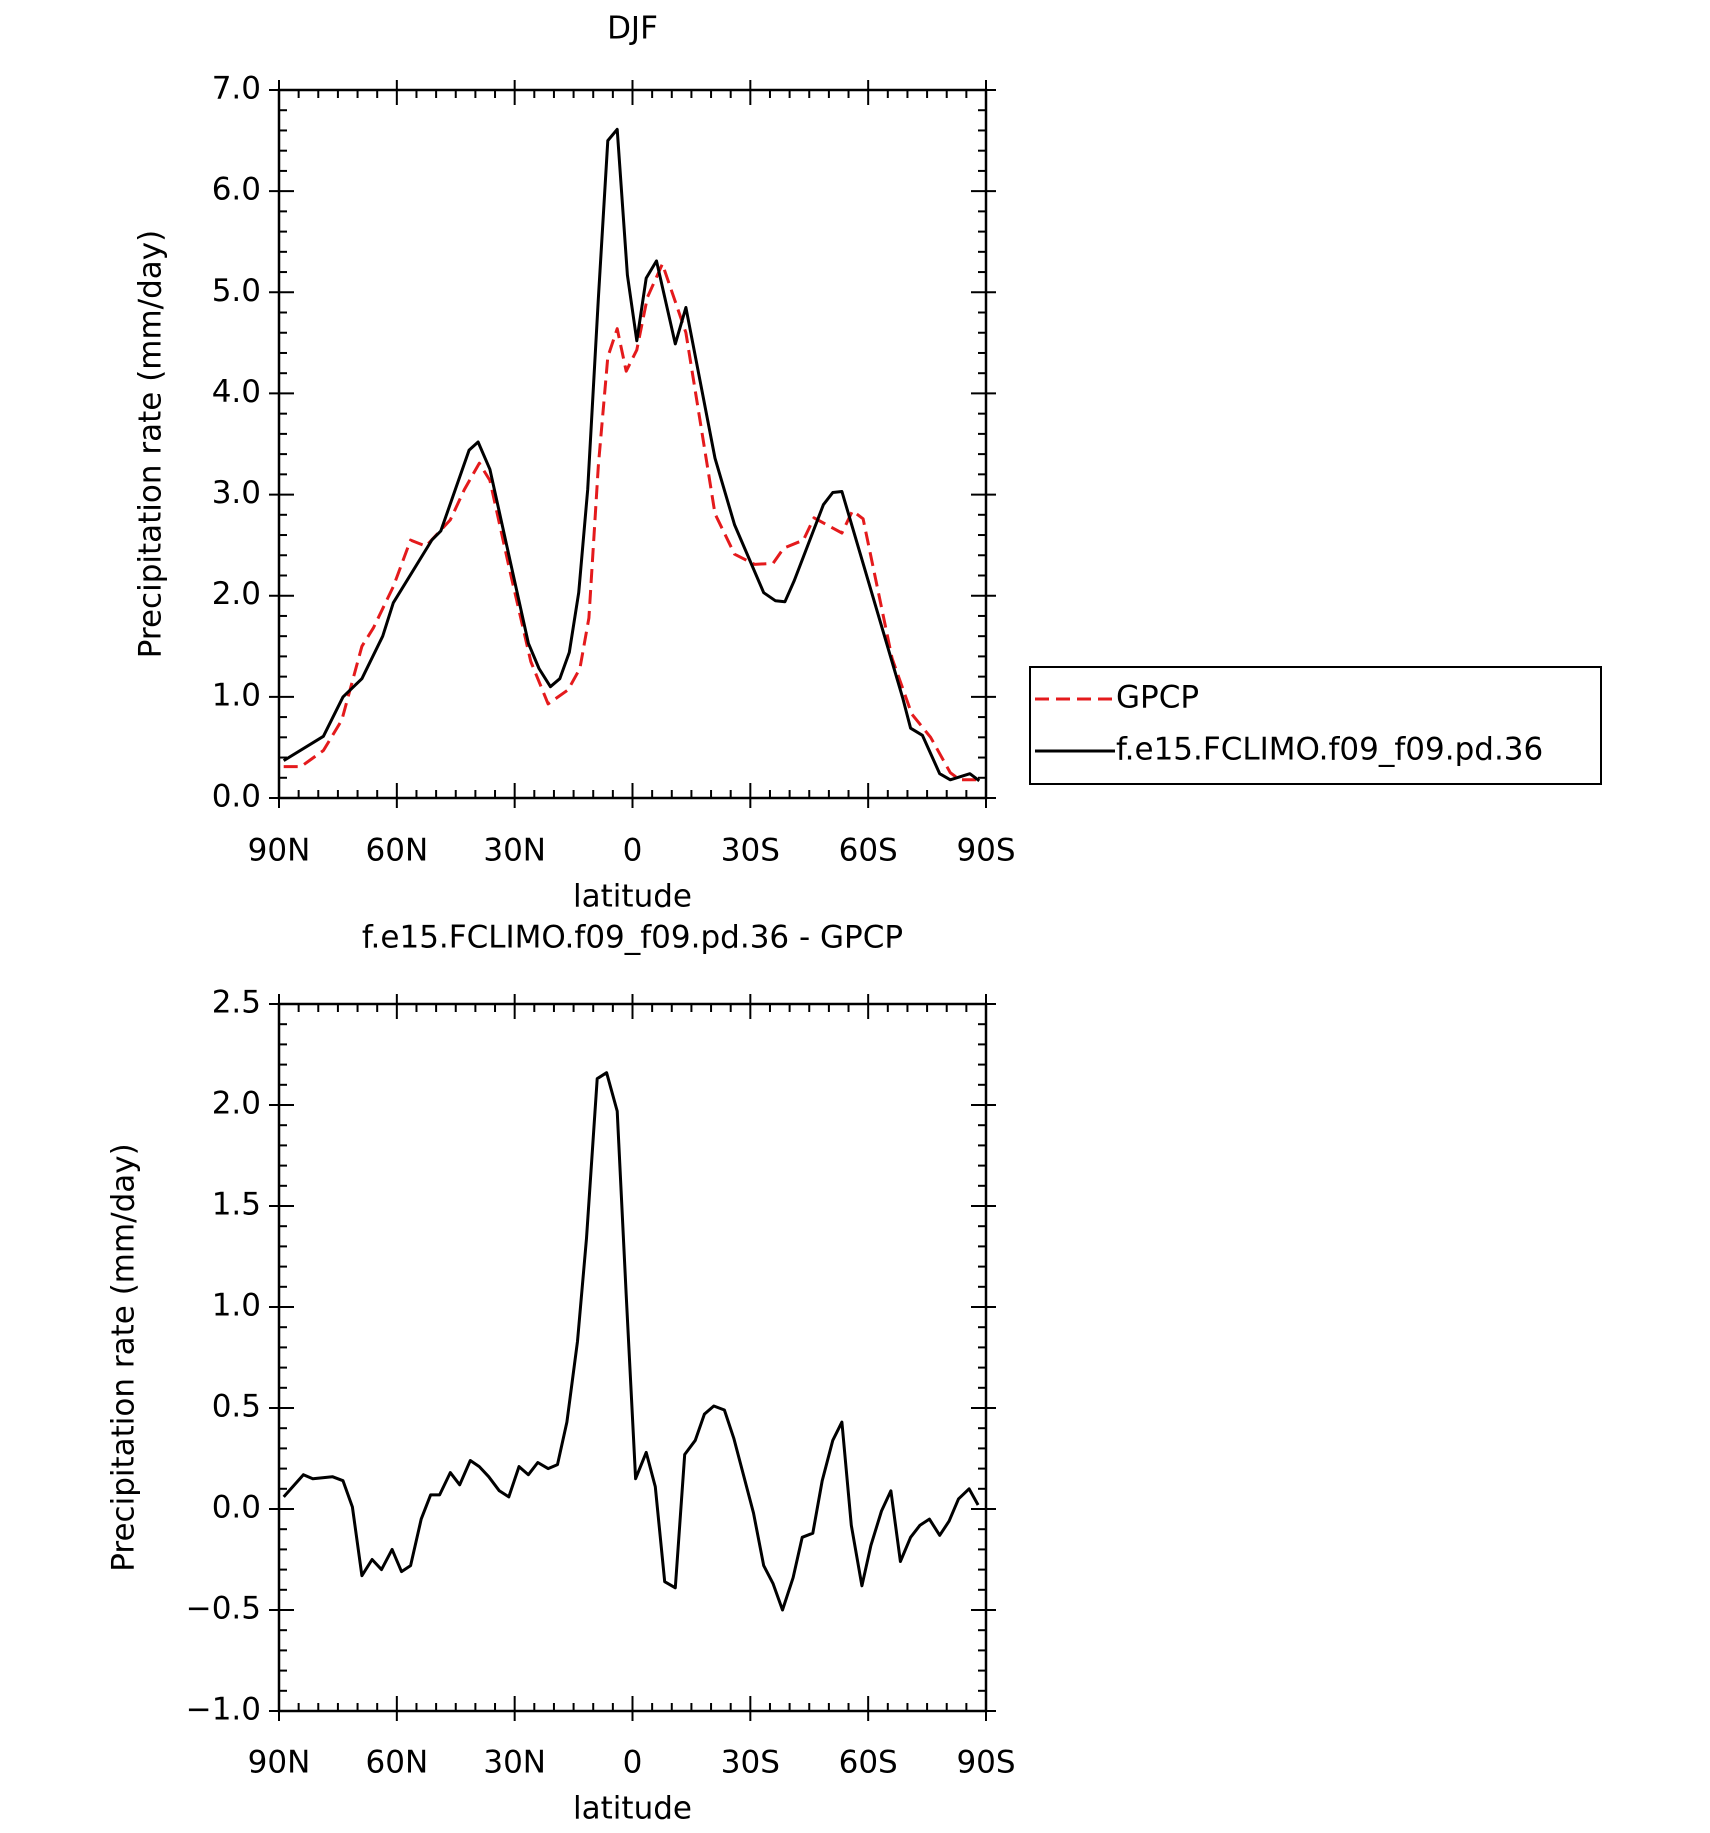 This screenshot has height=1833, width=1710. Describe the element at coordinates (236, 1407) in the screenshot. I see `y-tick-label: 0.5` at that location.